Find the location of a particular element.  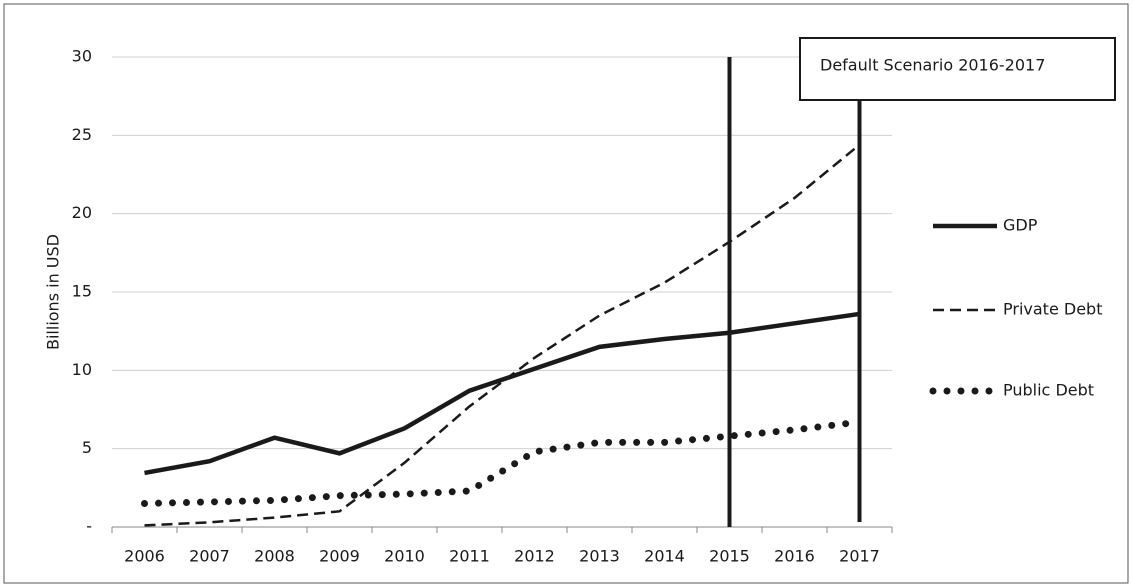

x-tick-label: 2014 is located at coordinates (664, 556).